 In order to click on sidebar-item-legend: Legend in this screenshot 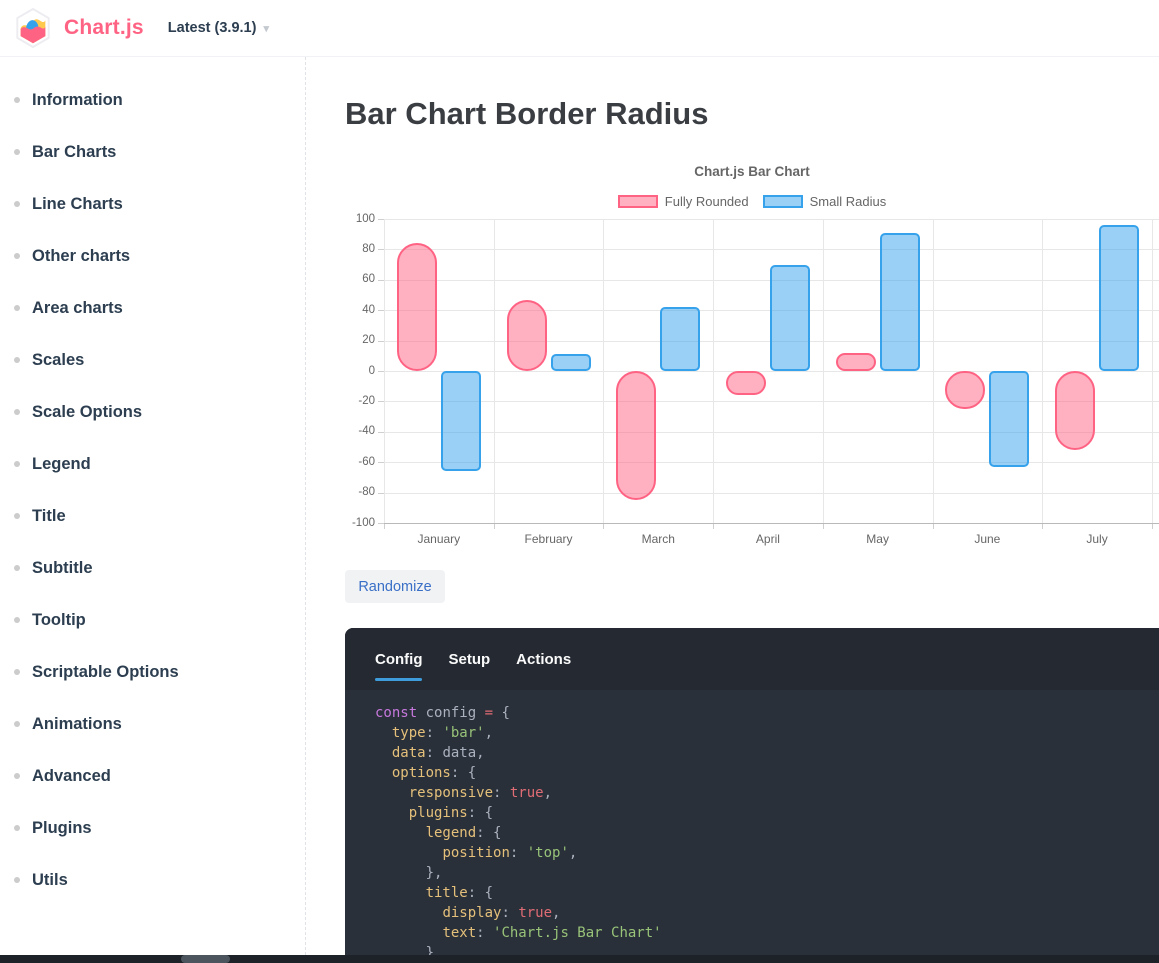, I will do `click(152, 464)`.